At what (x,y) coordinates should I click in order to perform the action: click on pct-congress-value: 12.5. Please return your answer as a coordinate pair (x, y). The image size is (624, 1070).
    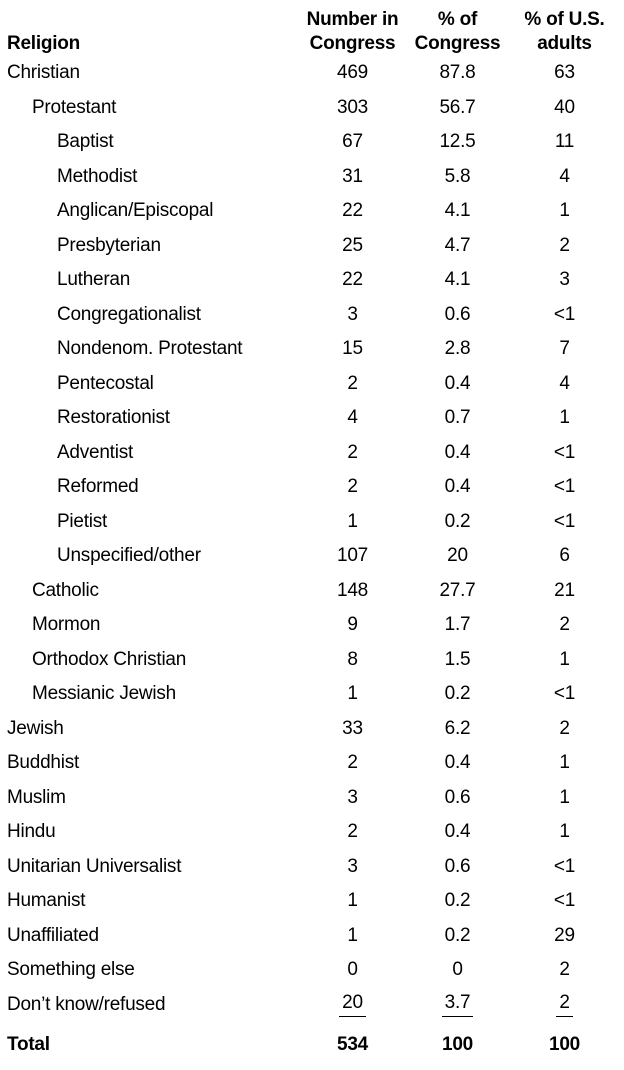
    Looking at the image, I should click on (457, 142).